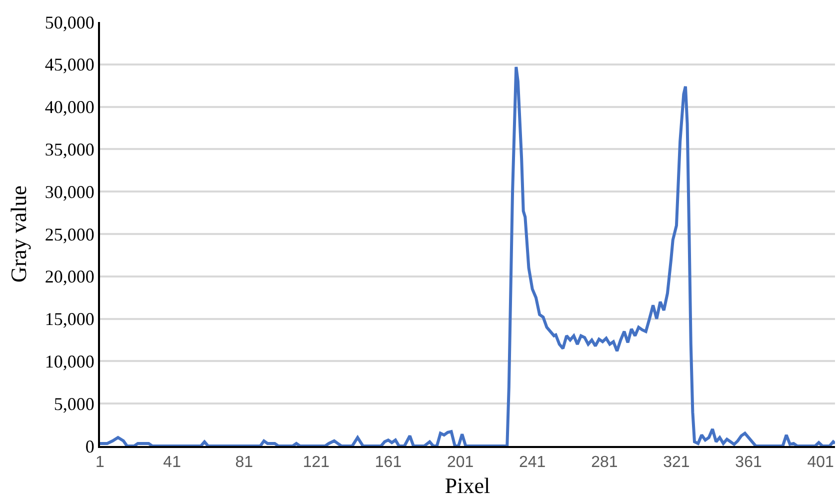 Image resolution: width=837 pixels, height=498 pixels. Describe the element at coordinates (69, 107) in the screenshot. I see `y-tick-label: 40,000` at that location.